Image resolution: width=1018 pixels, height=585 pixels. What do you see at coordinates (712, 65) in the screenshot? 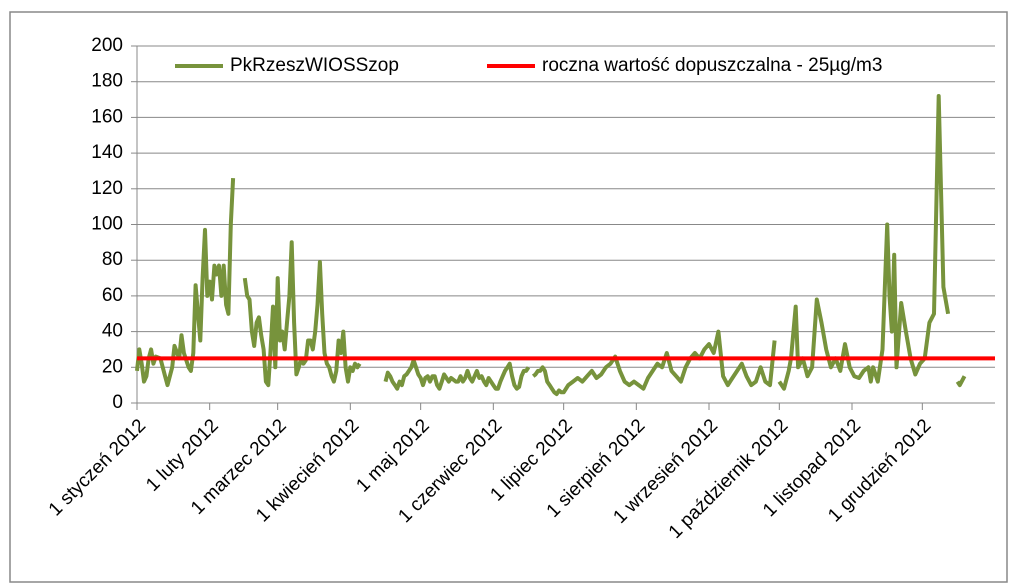
I see `legend-label: roczna wartość dopuszczalna - 25µg/m3` at bounding box center [712, 65].